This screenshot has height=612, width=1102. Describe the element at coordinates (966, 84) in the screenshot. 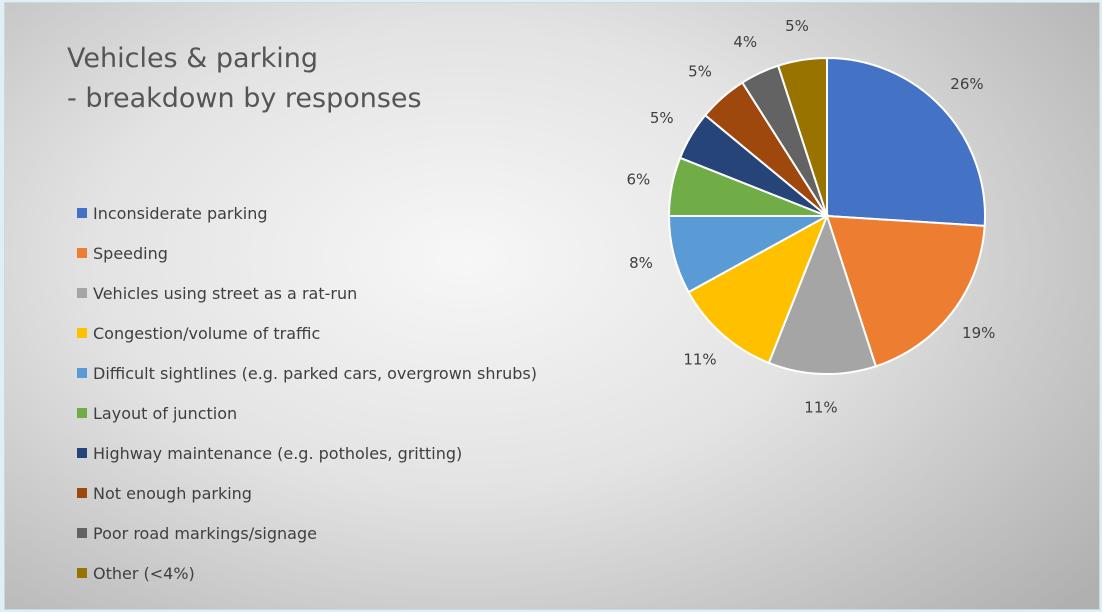

I see `data-label: 26%` at that location.